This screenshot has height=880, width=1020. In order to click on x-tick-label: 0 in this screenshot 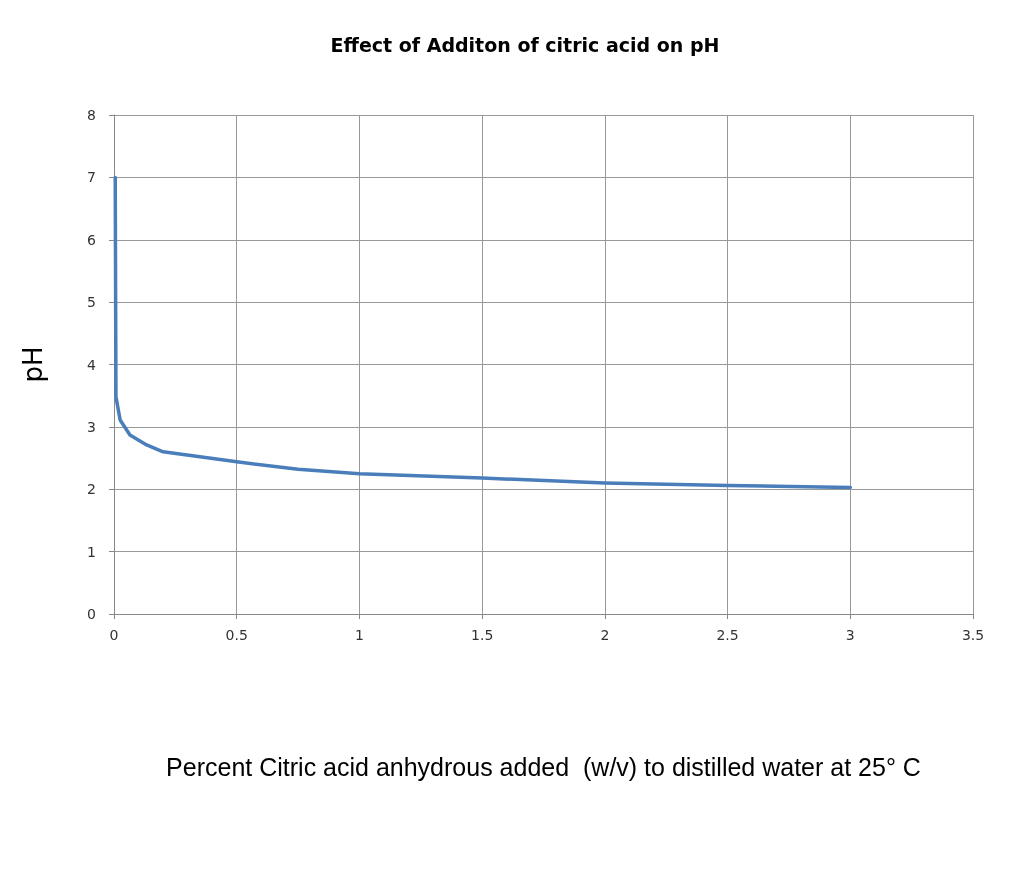, I will do `click(114, 635)`.